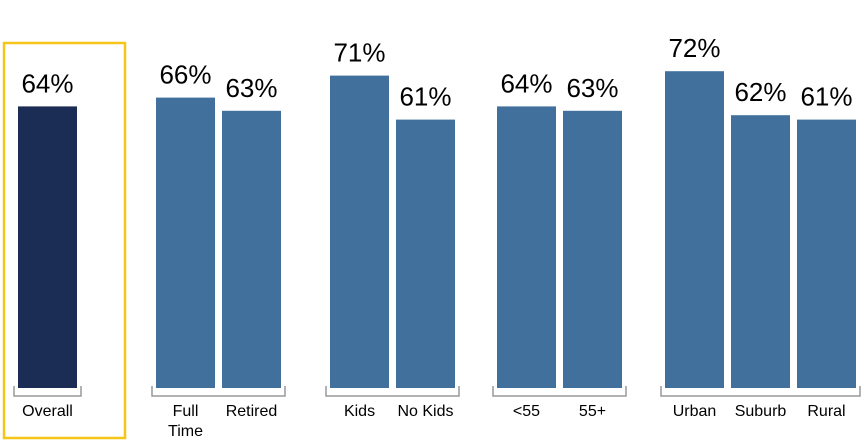 This screenshot has height=448, width=865. Describe the element at coordinates (760, 92) in the screenshot. I see `value-label-9: 62%` at that location.